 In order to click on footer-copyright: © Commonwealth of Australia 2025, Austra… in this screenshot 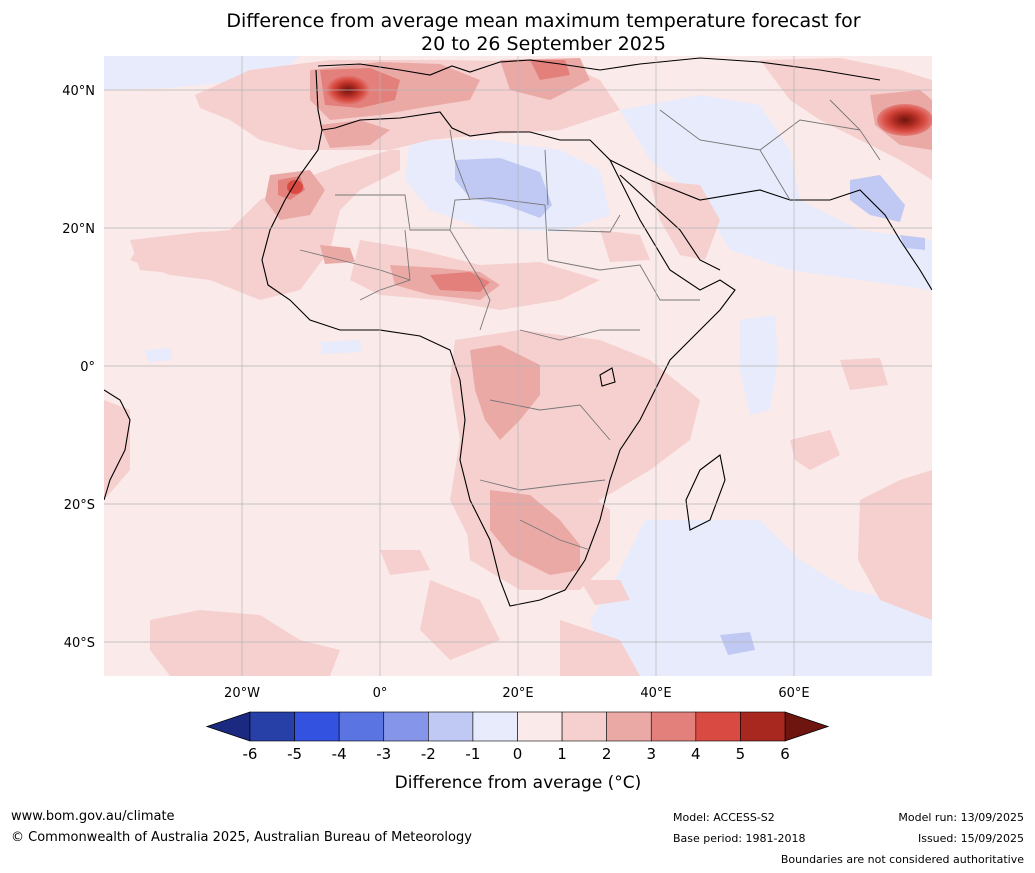, I will do `click(241, 837)`.